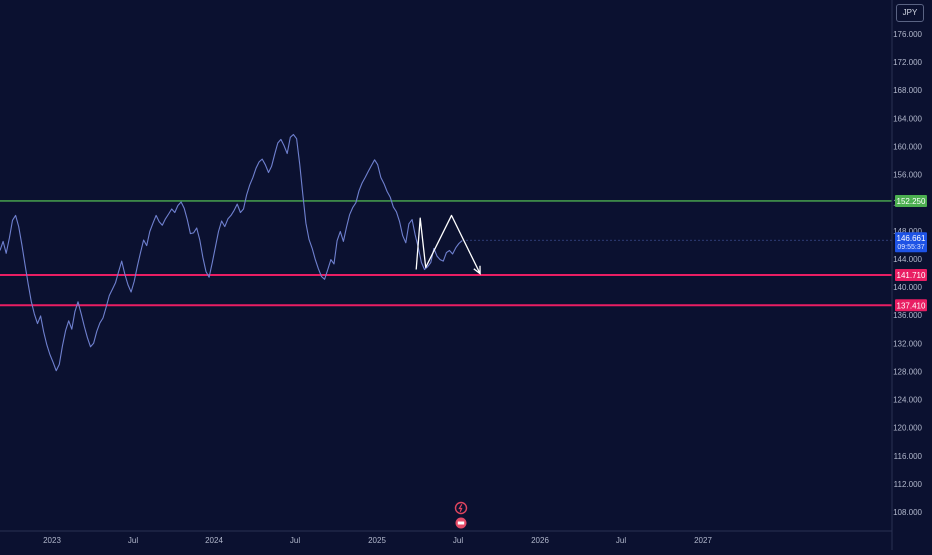 This screenshot has width=932, height=555. I want to click on level-price-label: 137.410, so click(911, 305).